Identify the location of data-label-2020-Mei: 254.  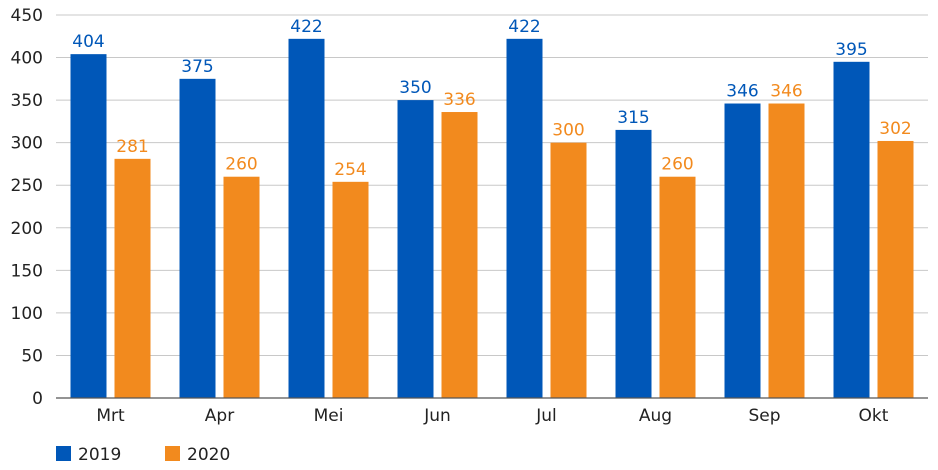
(350, 170).